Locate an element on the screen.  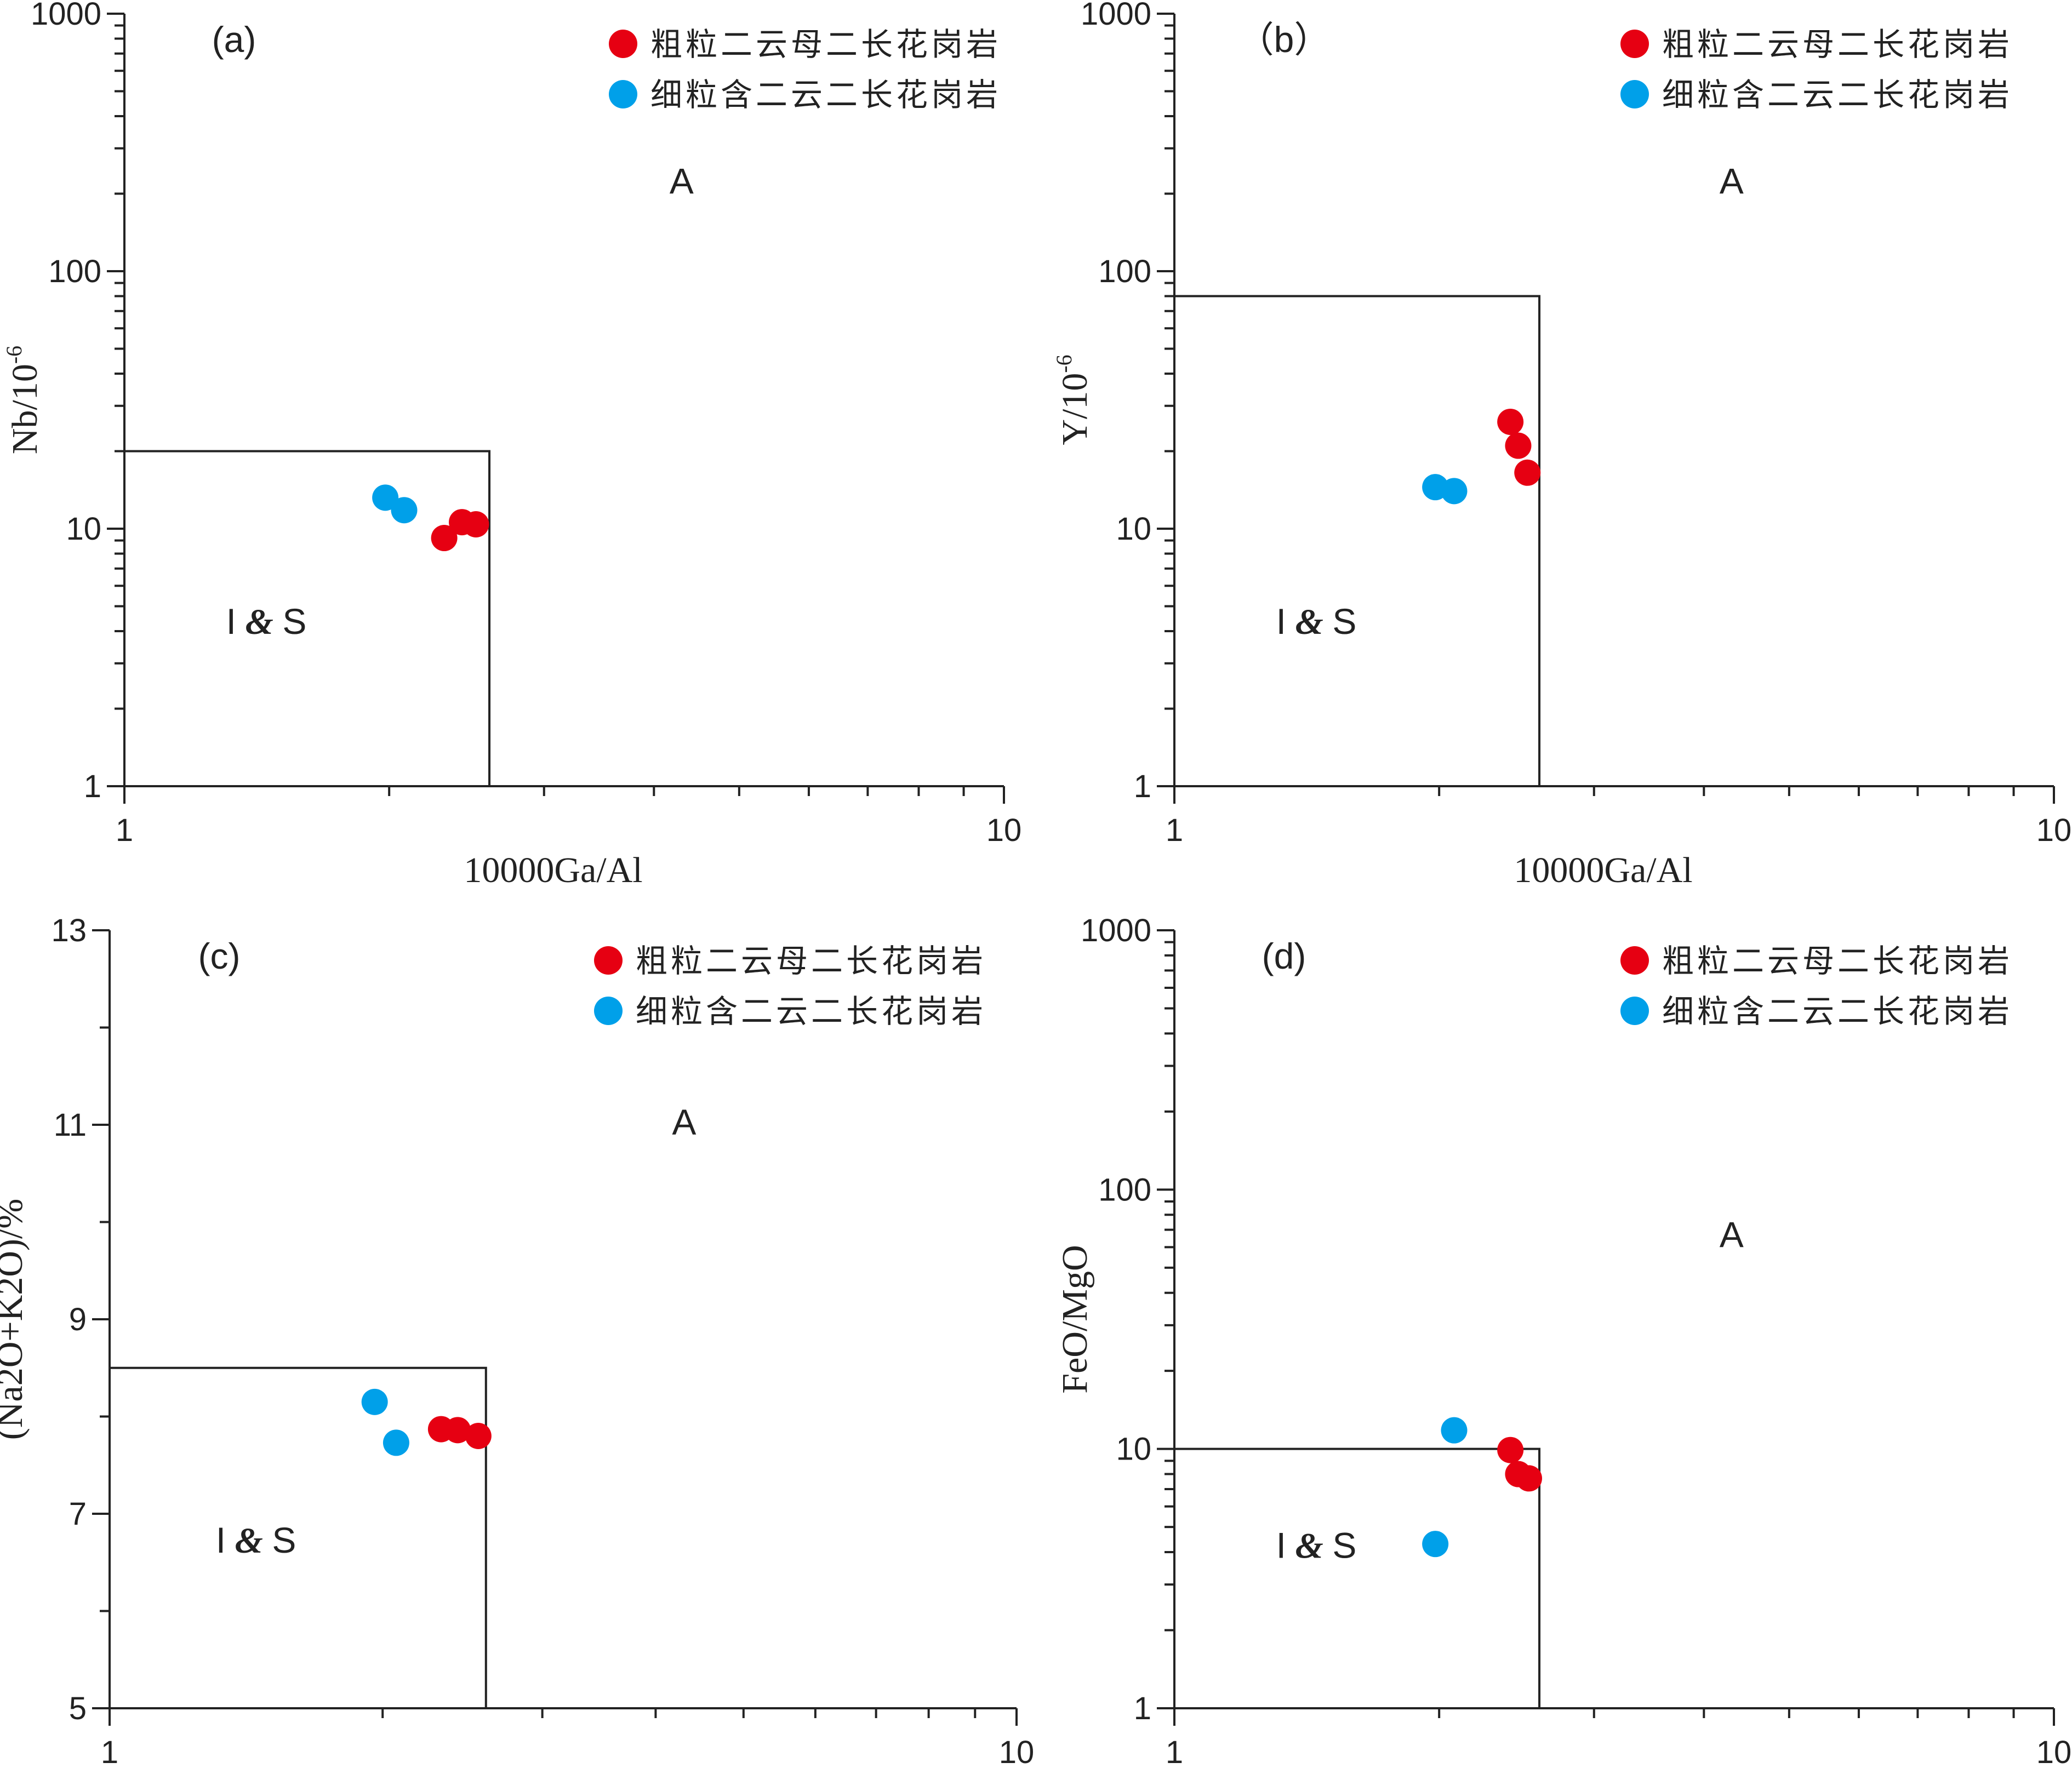
panel-a-region-a-label: A is located at coordinates (682, 181).